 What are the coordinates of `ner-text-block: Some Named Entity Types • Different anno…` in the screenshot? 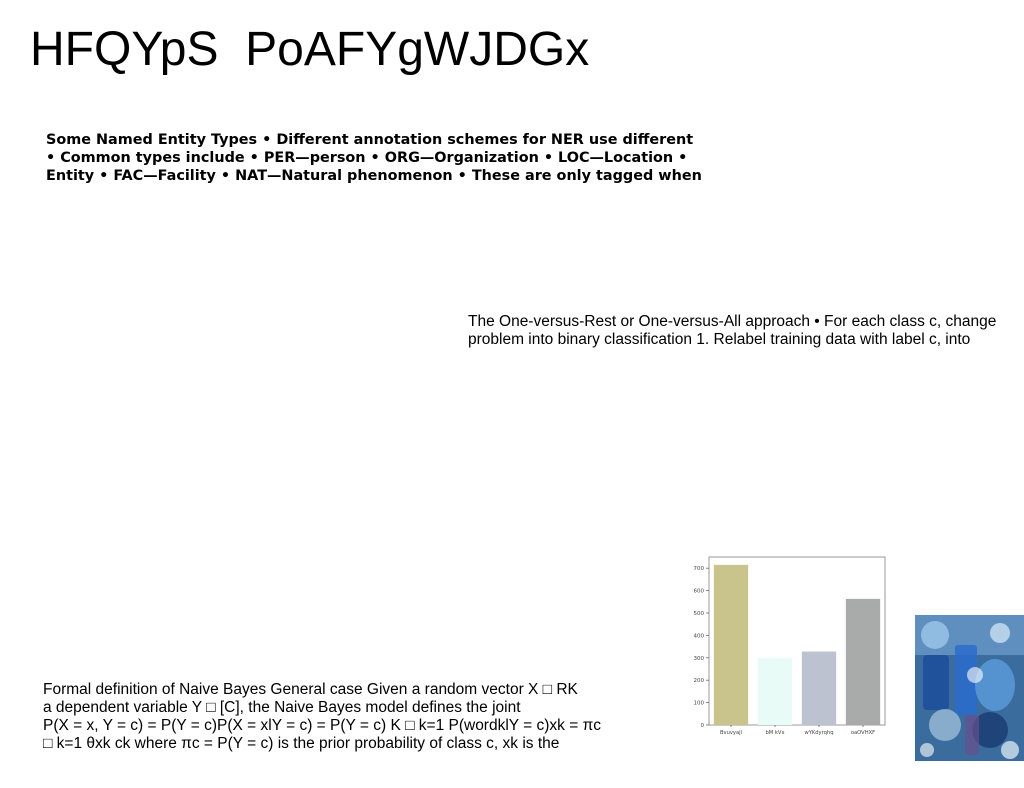 It's located at (386, 158).